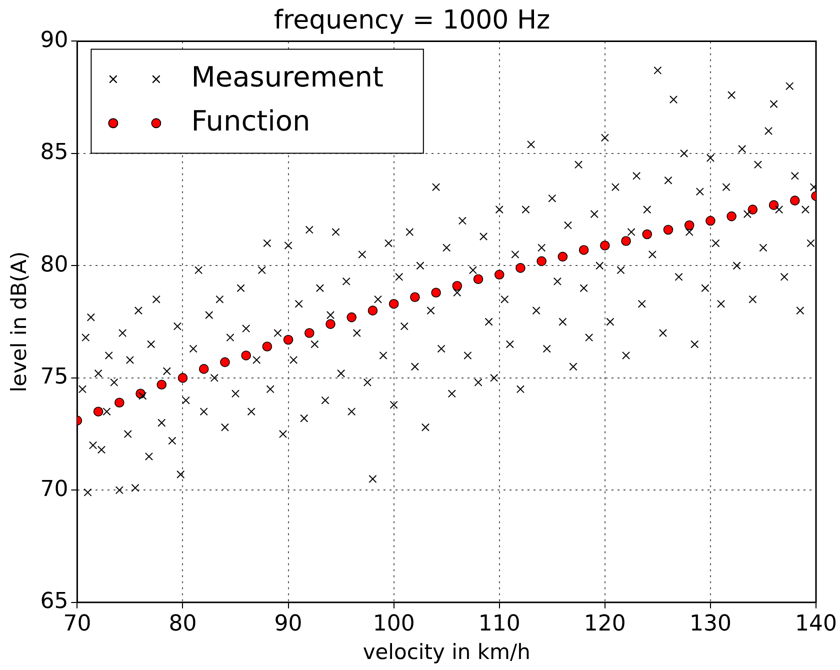 This screenshot has height=670, width=840. I want to click on legend-label: Function, so click(250, 121).